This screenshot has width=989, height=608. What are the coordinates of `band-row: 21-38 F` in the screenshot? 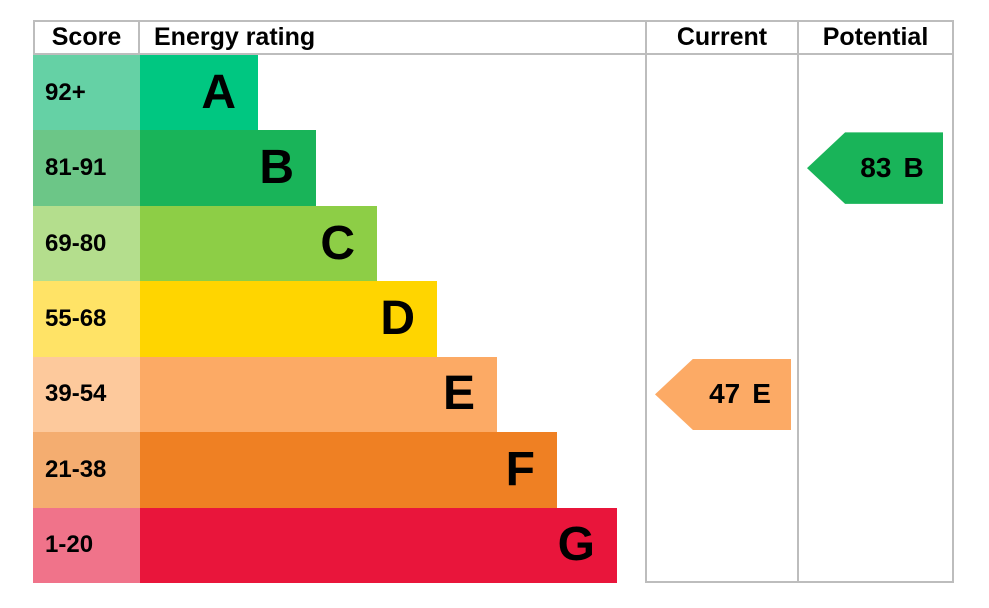 It's located at (339, 470).